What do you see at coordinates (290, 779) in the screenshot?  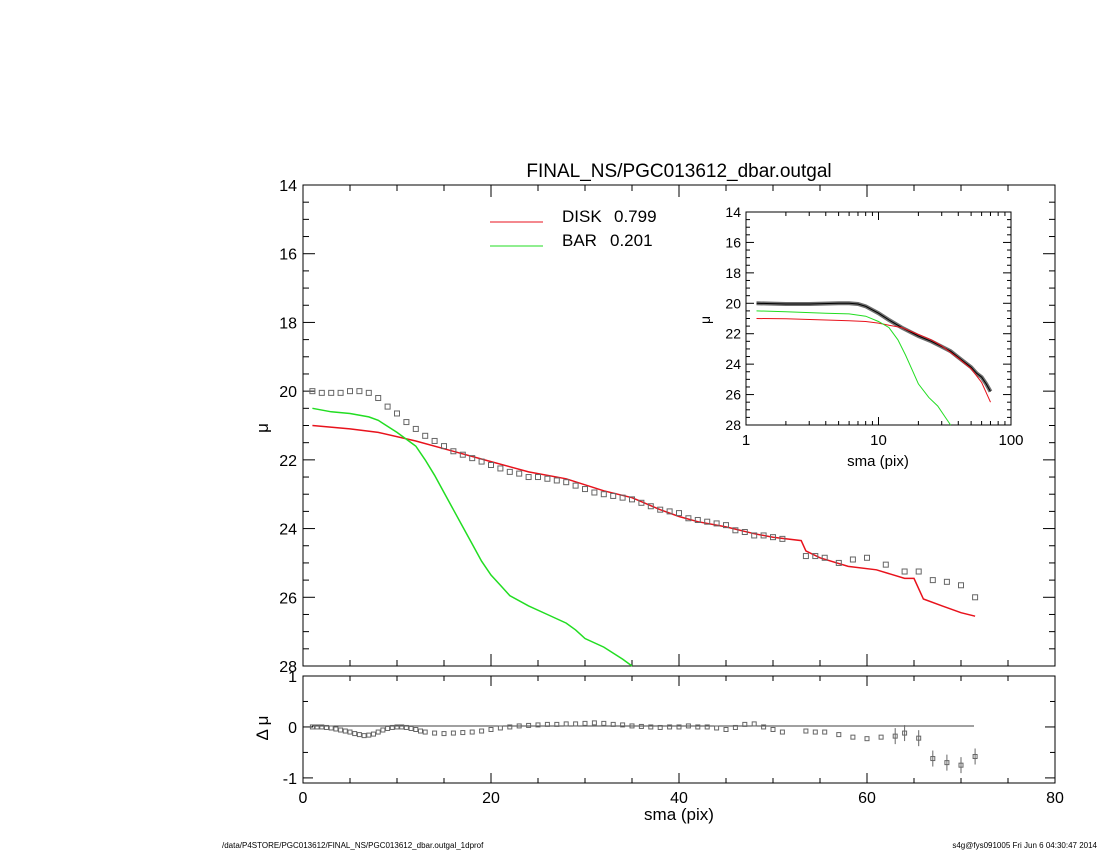 I see `residual-y-tick-label: -1` at bounding box center [290, 779].